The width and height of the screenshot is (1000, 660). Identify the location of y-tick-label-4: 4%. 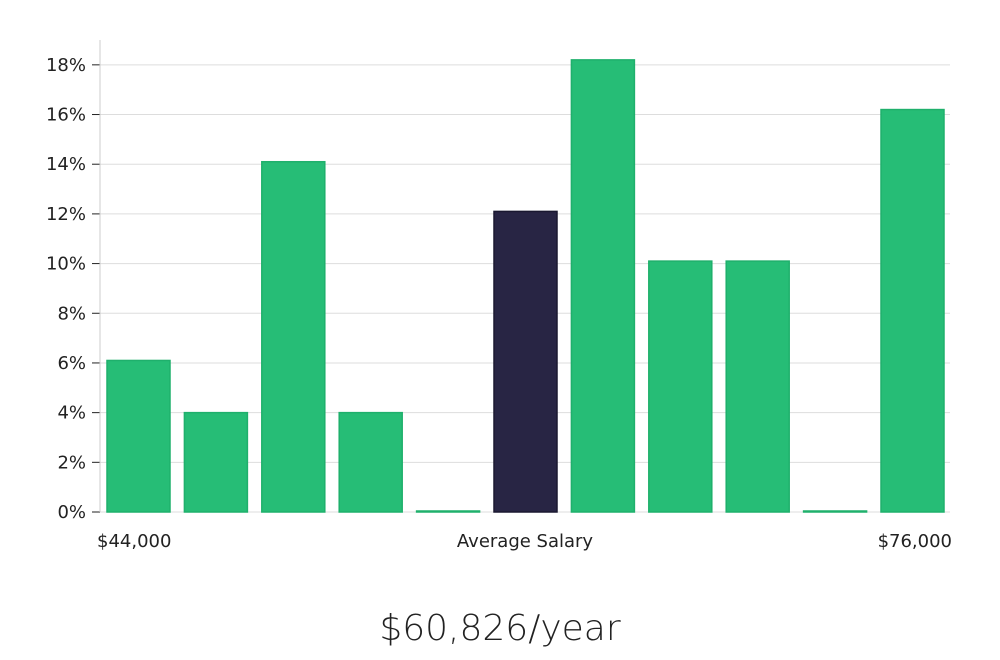
(71, 413).